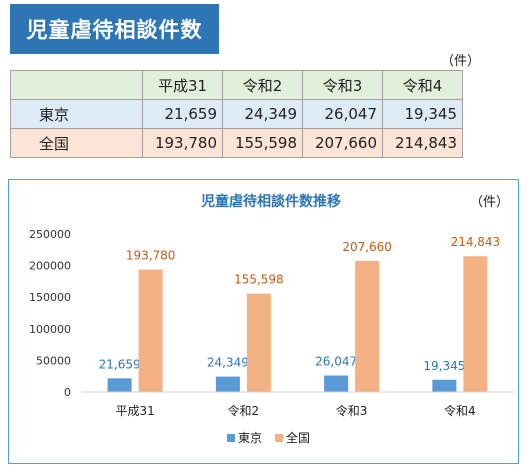  I want to click on data-label: 207,660, so click(367, 247).